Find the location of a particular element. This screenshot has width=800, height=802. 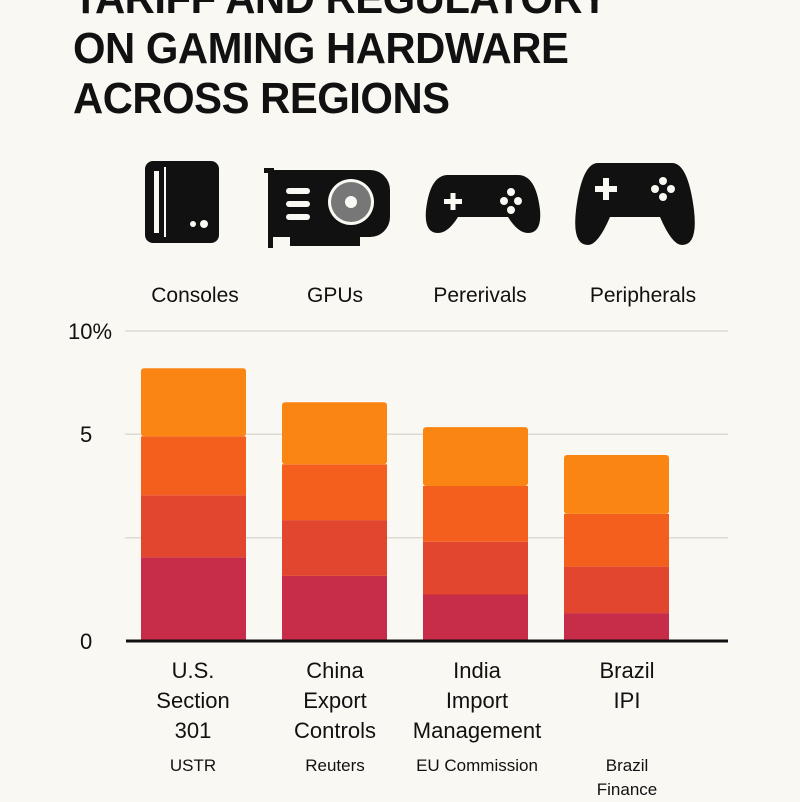

x-label-line: India is located at coordinates (477, 670).